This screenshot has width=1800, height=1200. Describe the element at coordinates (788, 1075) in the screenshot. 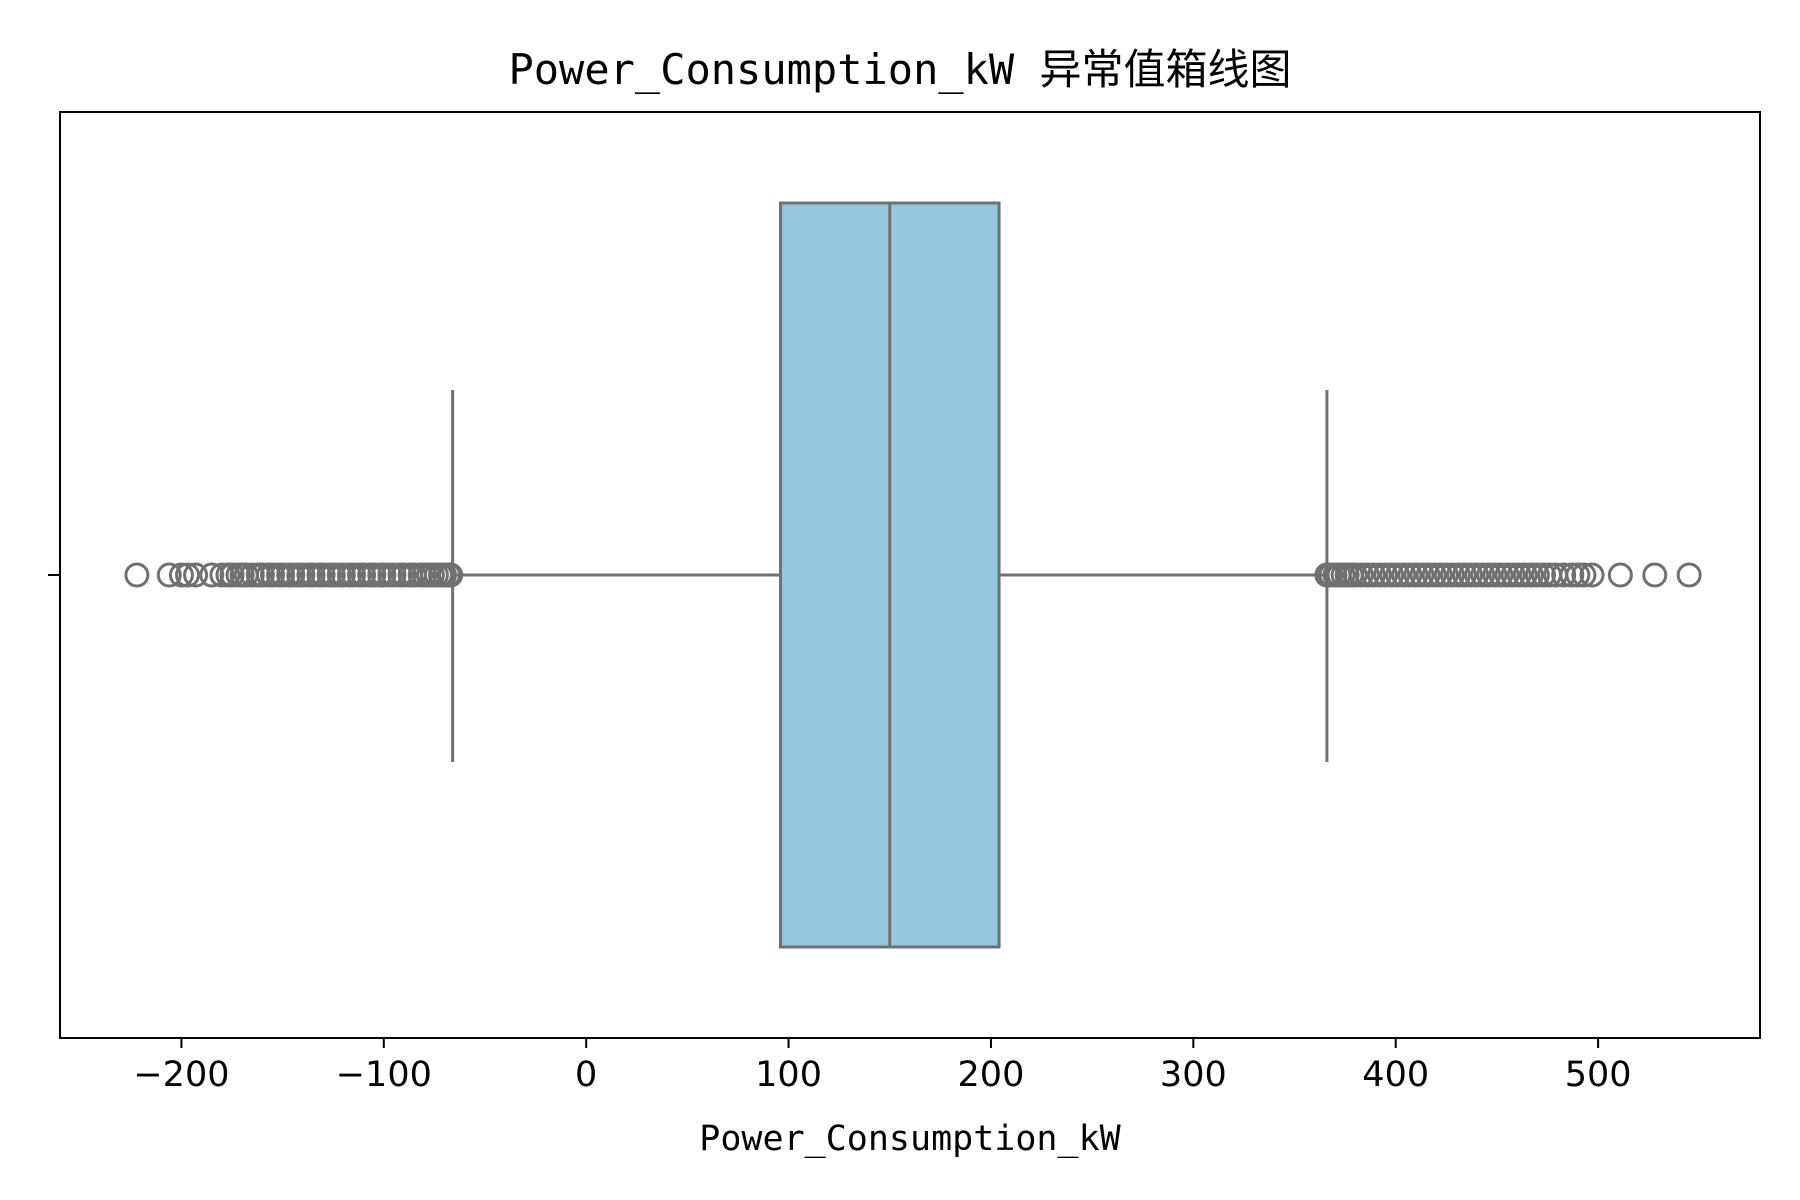

I see `x-tick-label: 100` at that location.